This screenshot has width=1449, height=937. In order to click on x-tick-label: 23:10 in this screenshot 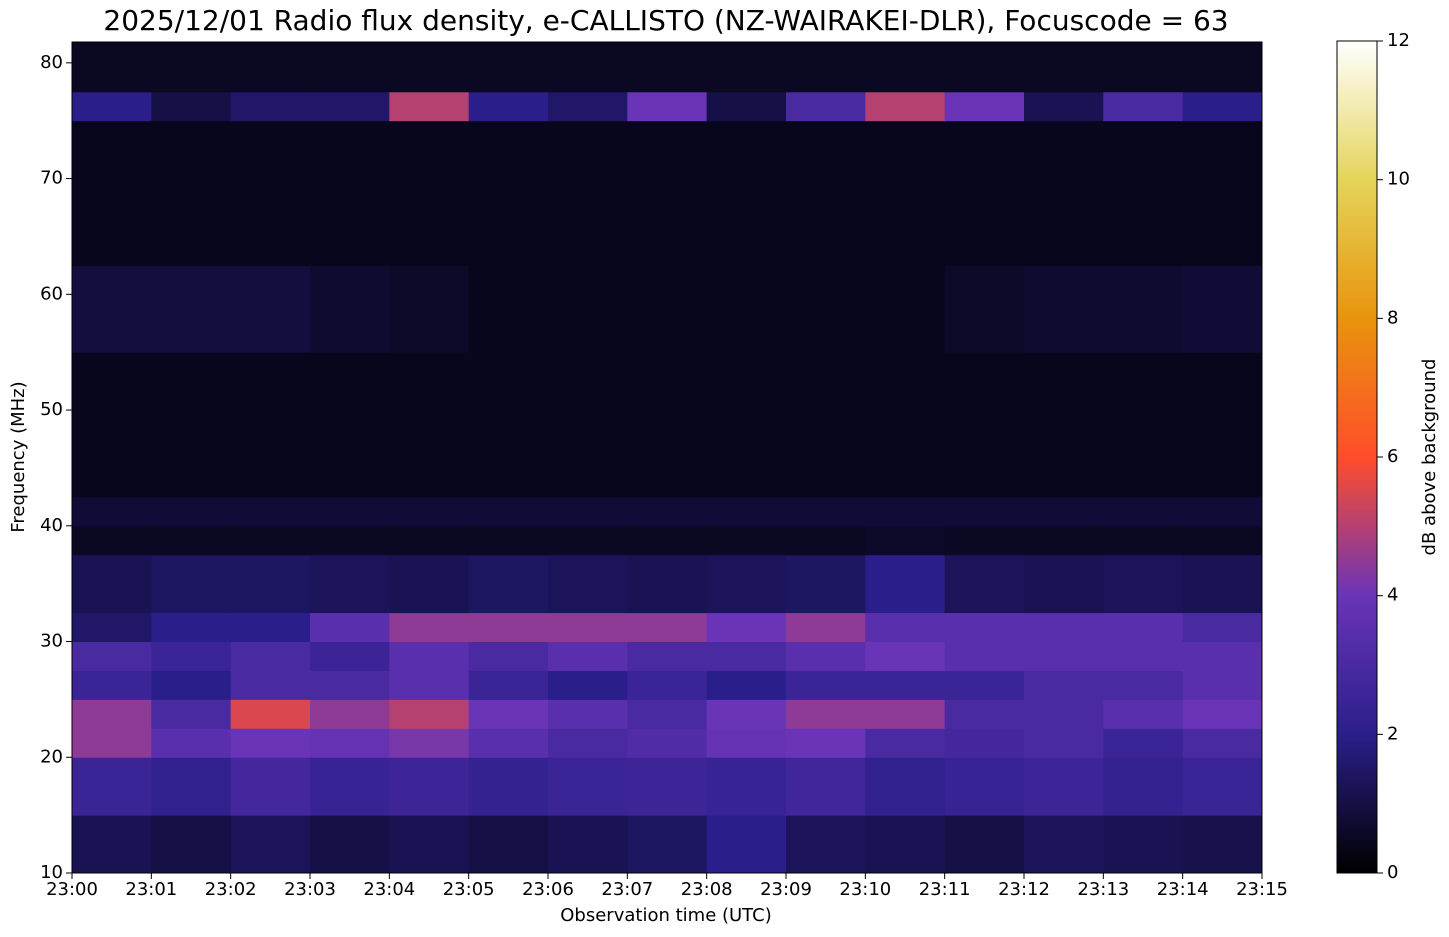, I will do `click(865, 889)`.